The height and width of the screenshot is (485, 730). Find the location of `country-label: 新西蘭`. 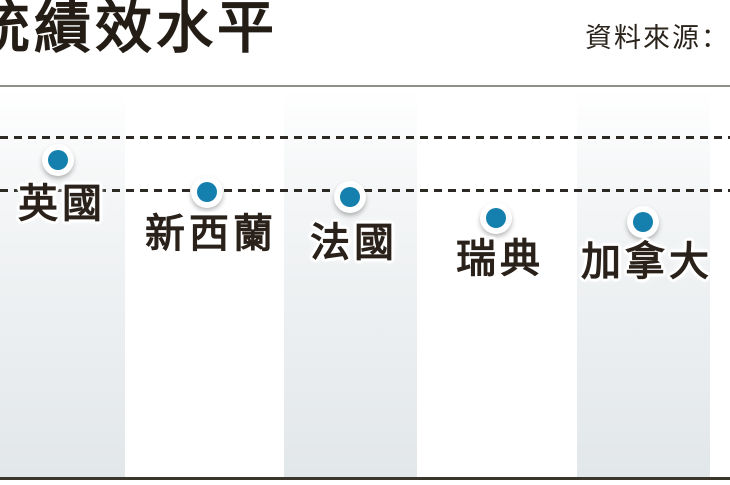

country-label: 新西蘭 is located at coordinates (211, 234).